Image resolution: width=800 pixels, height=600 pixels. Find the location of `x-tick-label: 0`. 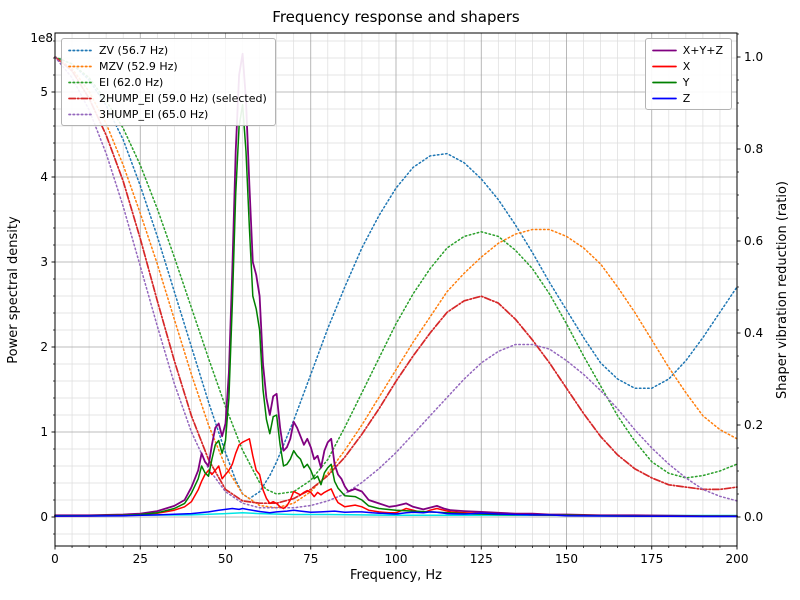

x-tick-label: 0 is located at coordinates (55, 559).